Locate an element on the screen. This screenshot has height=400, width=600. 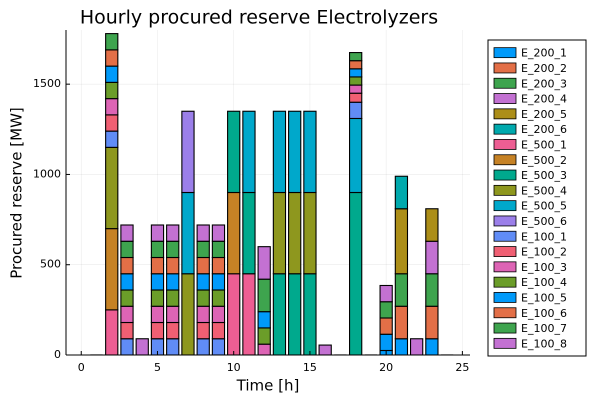
x-axis-label: Time [h] is located at coordinates (268, 386).